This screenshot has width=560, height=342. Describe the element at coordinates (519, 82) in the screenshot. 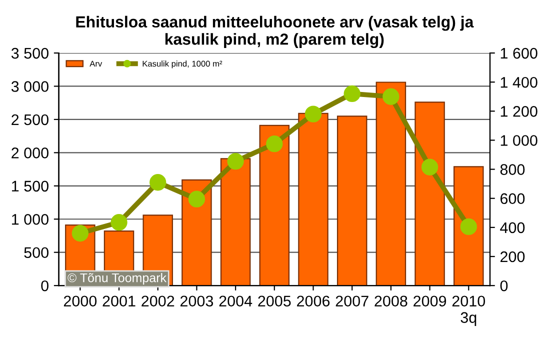

I see `y2-tick-label: 1 400` at that location.